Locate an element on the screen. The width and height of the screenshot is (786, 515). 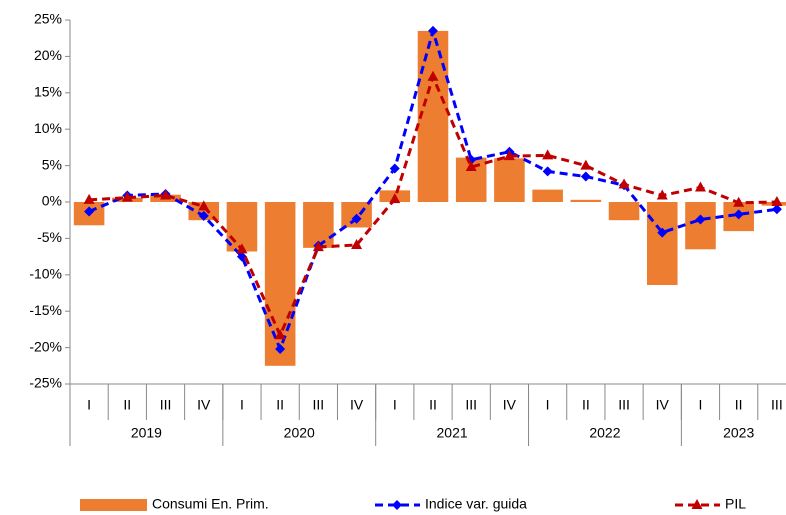
group-label: 2019 is located at coordinates (146, 433).